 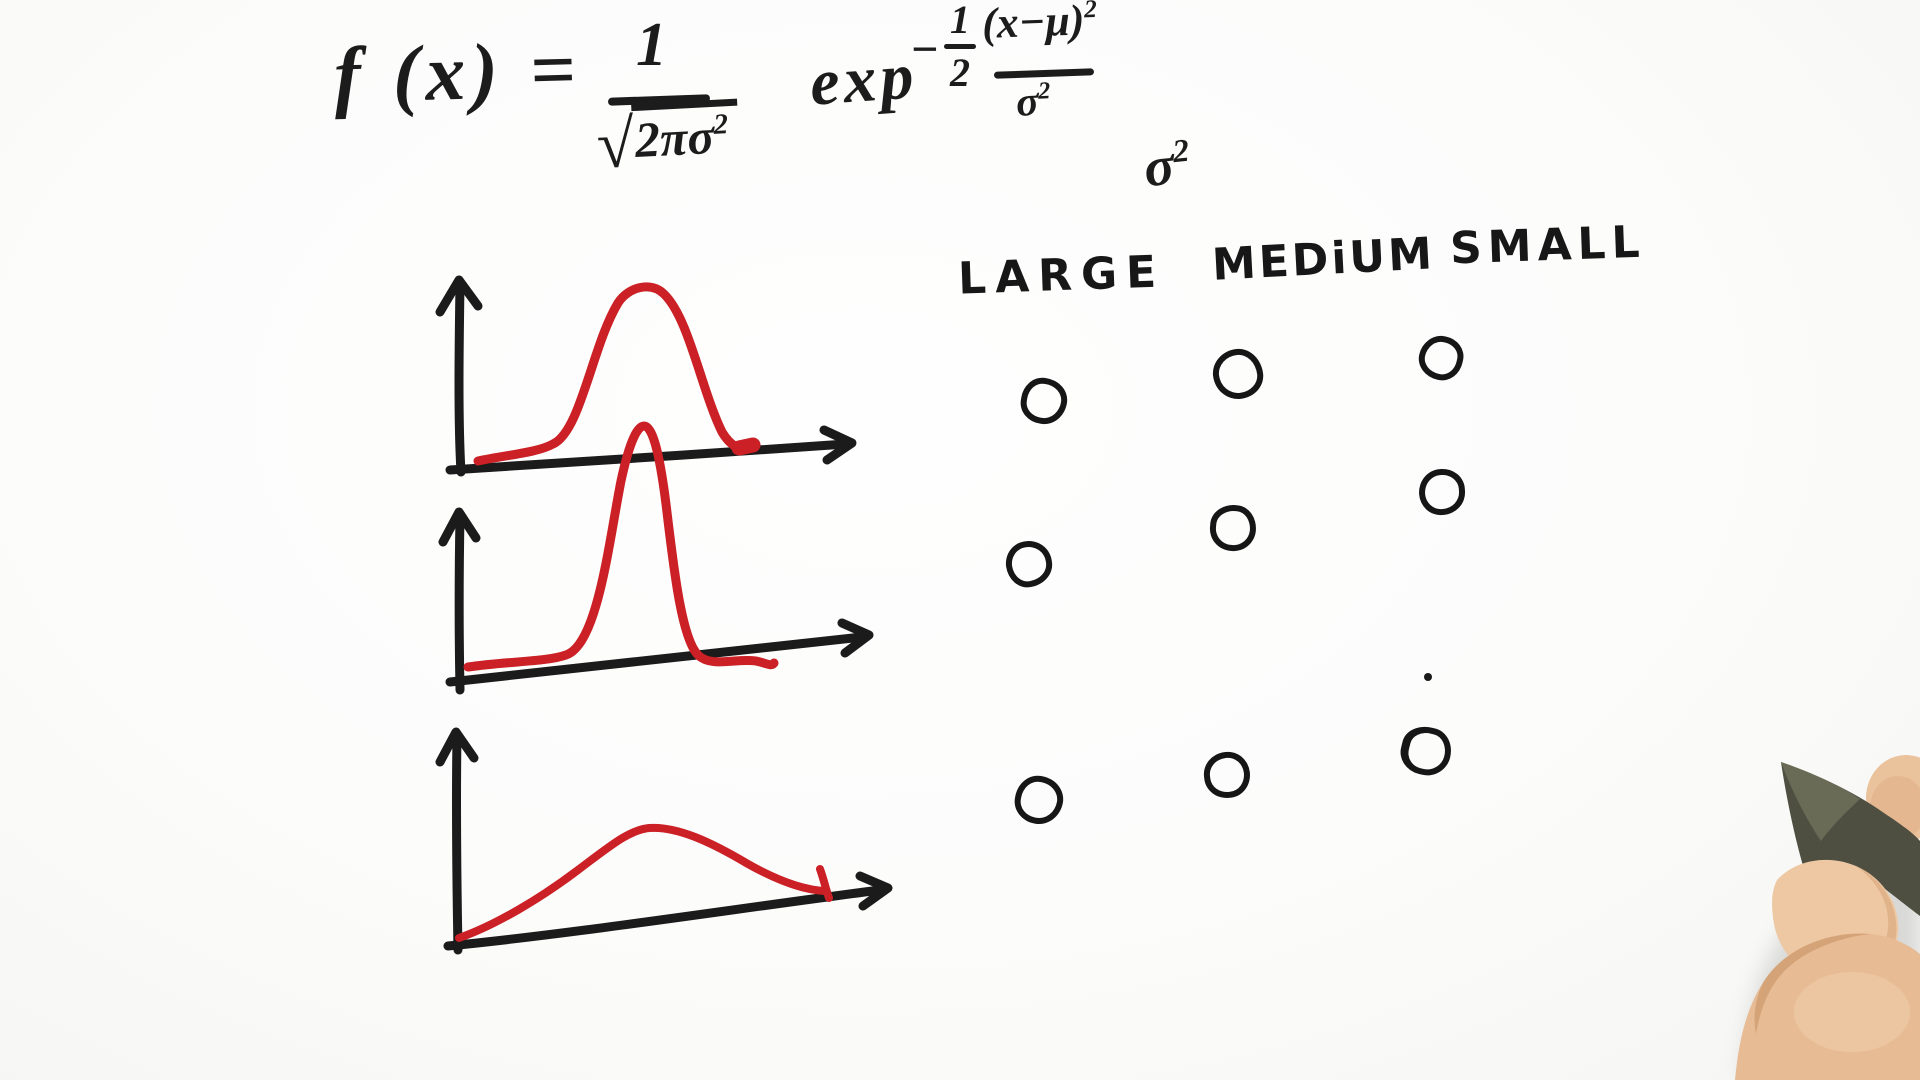 I want to click on graph3-curve-end-tick, so click(x=824, y=883).